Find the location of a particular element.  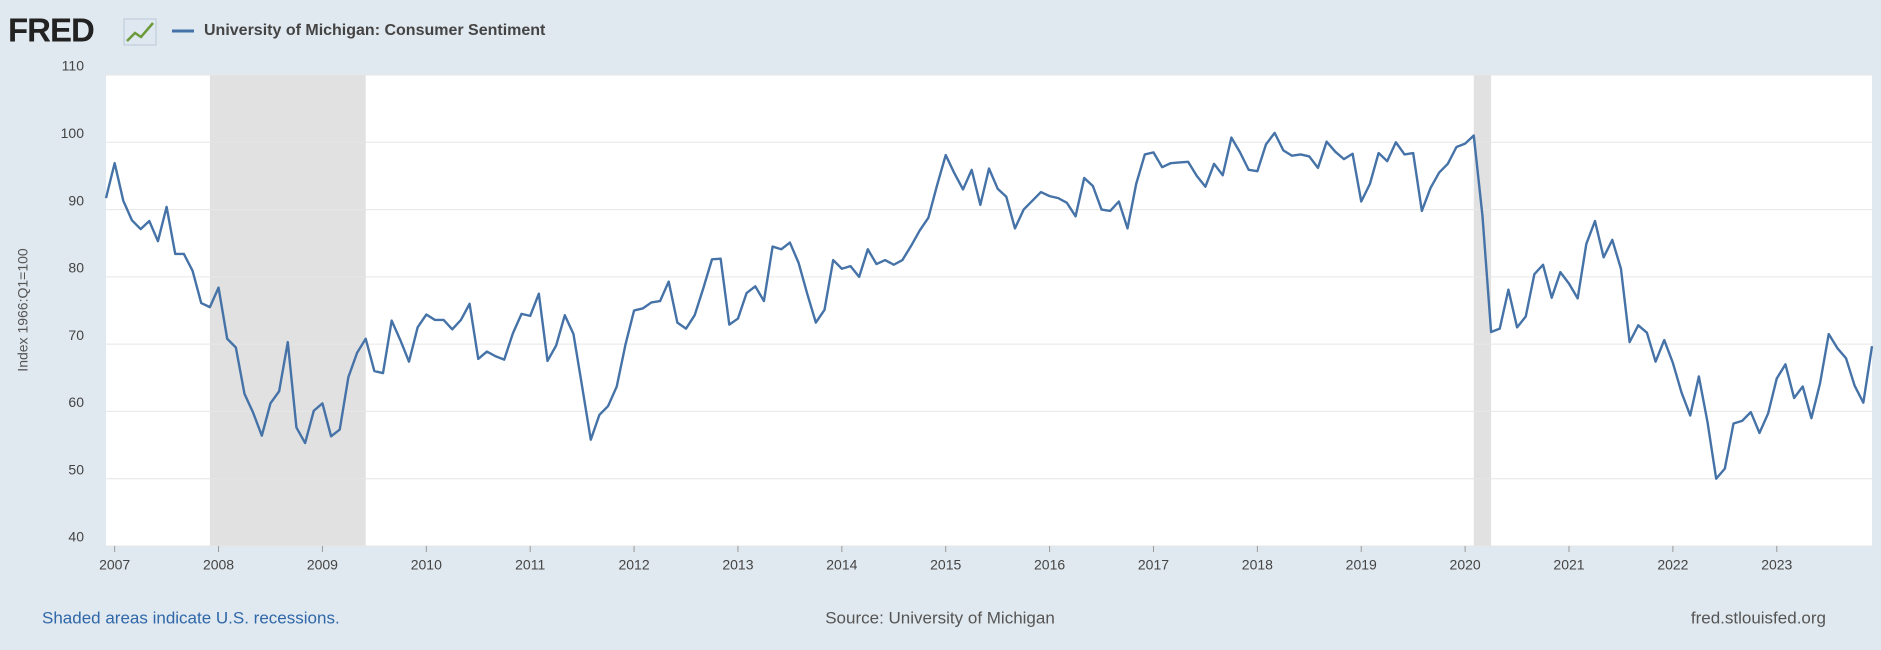

x-tick-label: 2013 is located at coordinates (737, 565).